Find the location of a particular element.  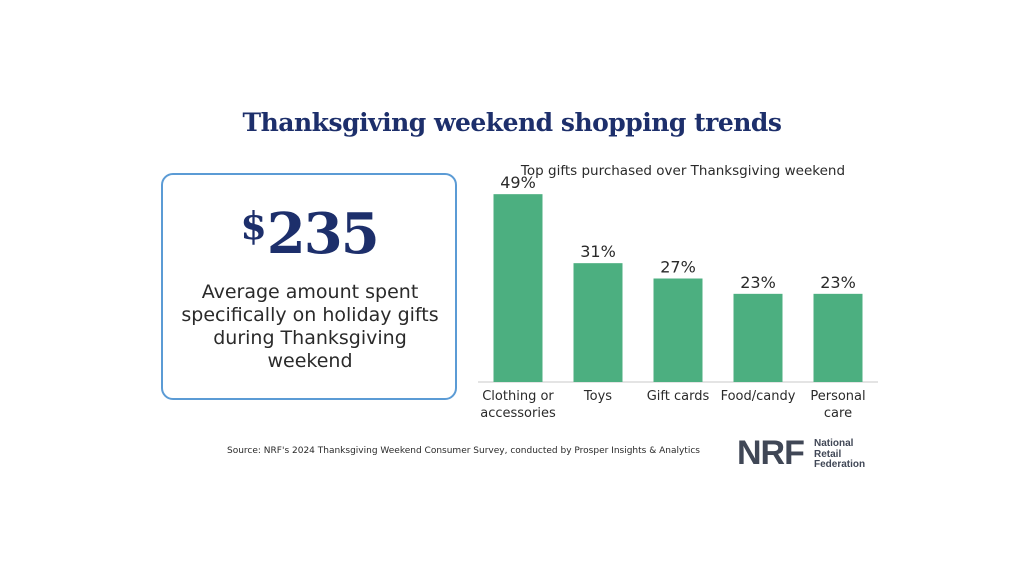

category-label: Food/candy is located at coordinates (758, 396).